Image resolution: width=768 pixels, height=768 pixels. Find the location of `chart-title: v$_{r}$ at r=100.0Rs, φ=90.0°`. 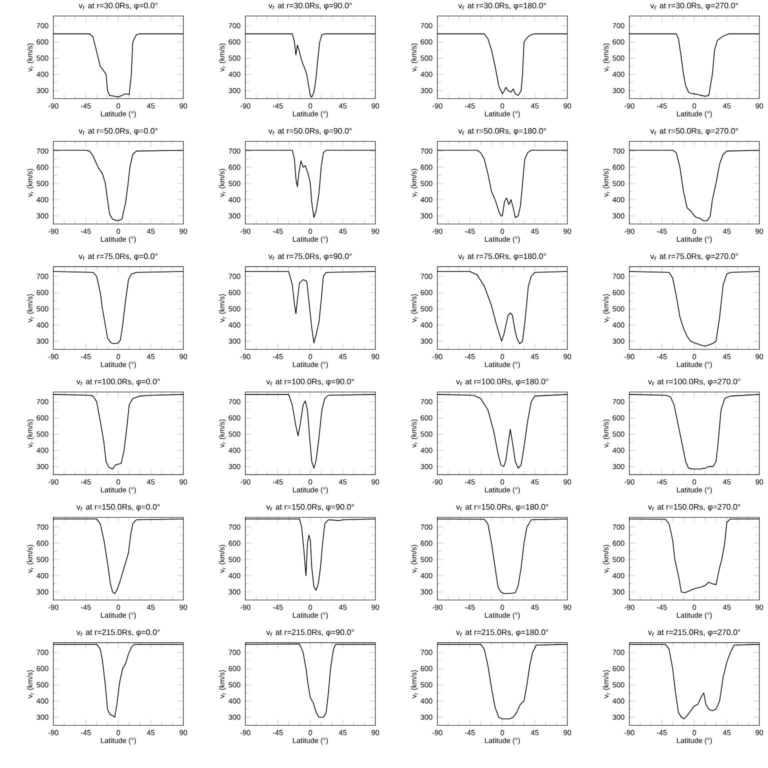

chart-title: v$_{r}$ at r=100.0Rs, φ=90.0° is located at coordinates (310, 382).